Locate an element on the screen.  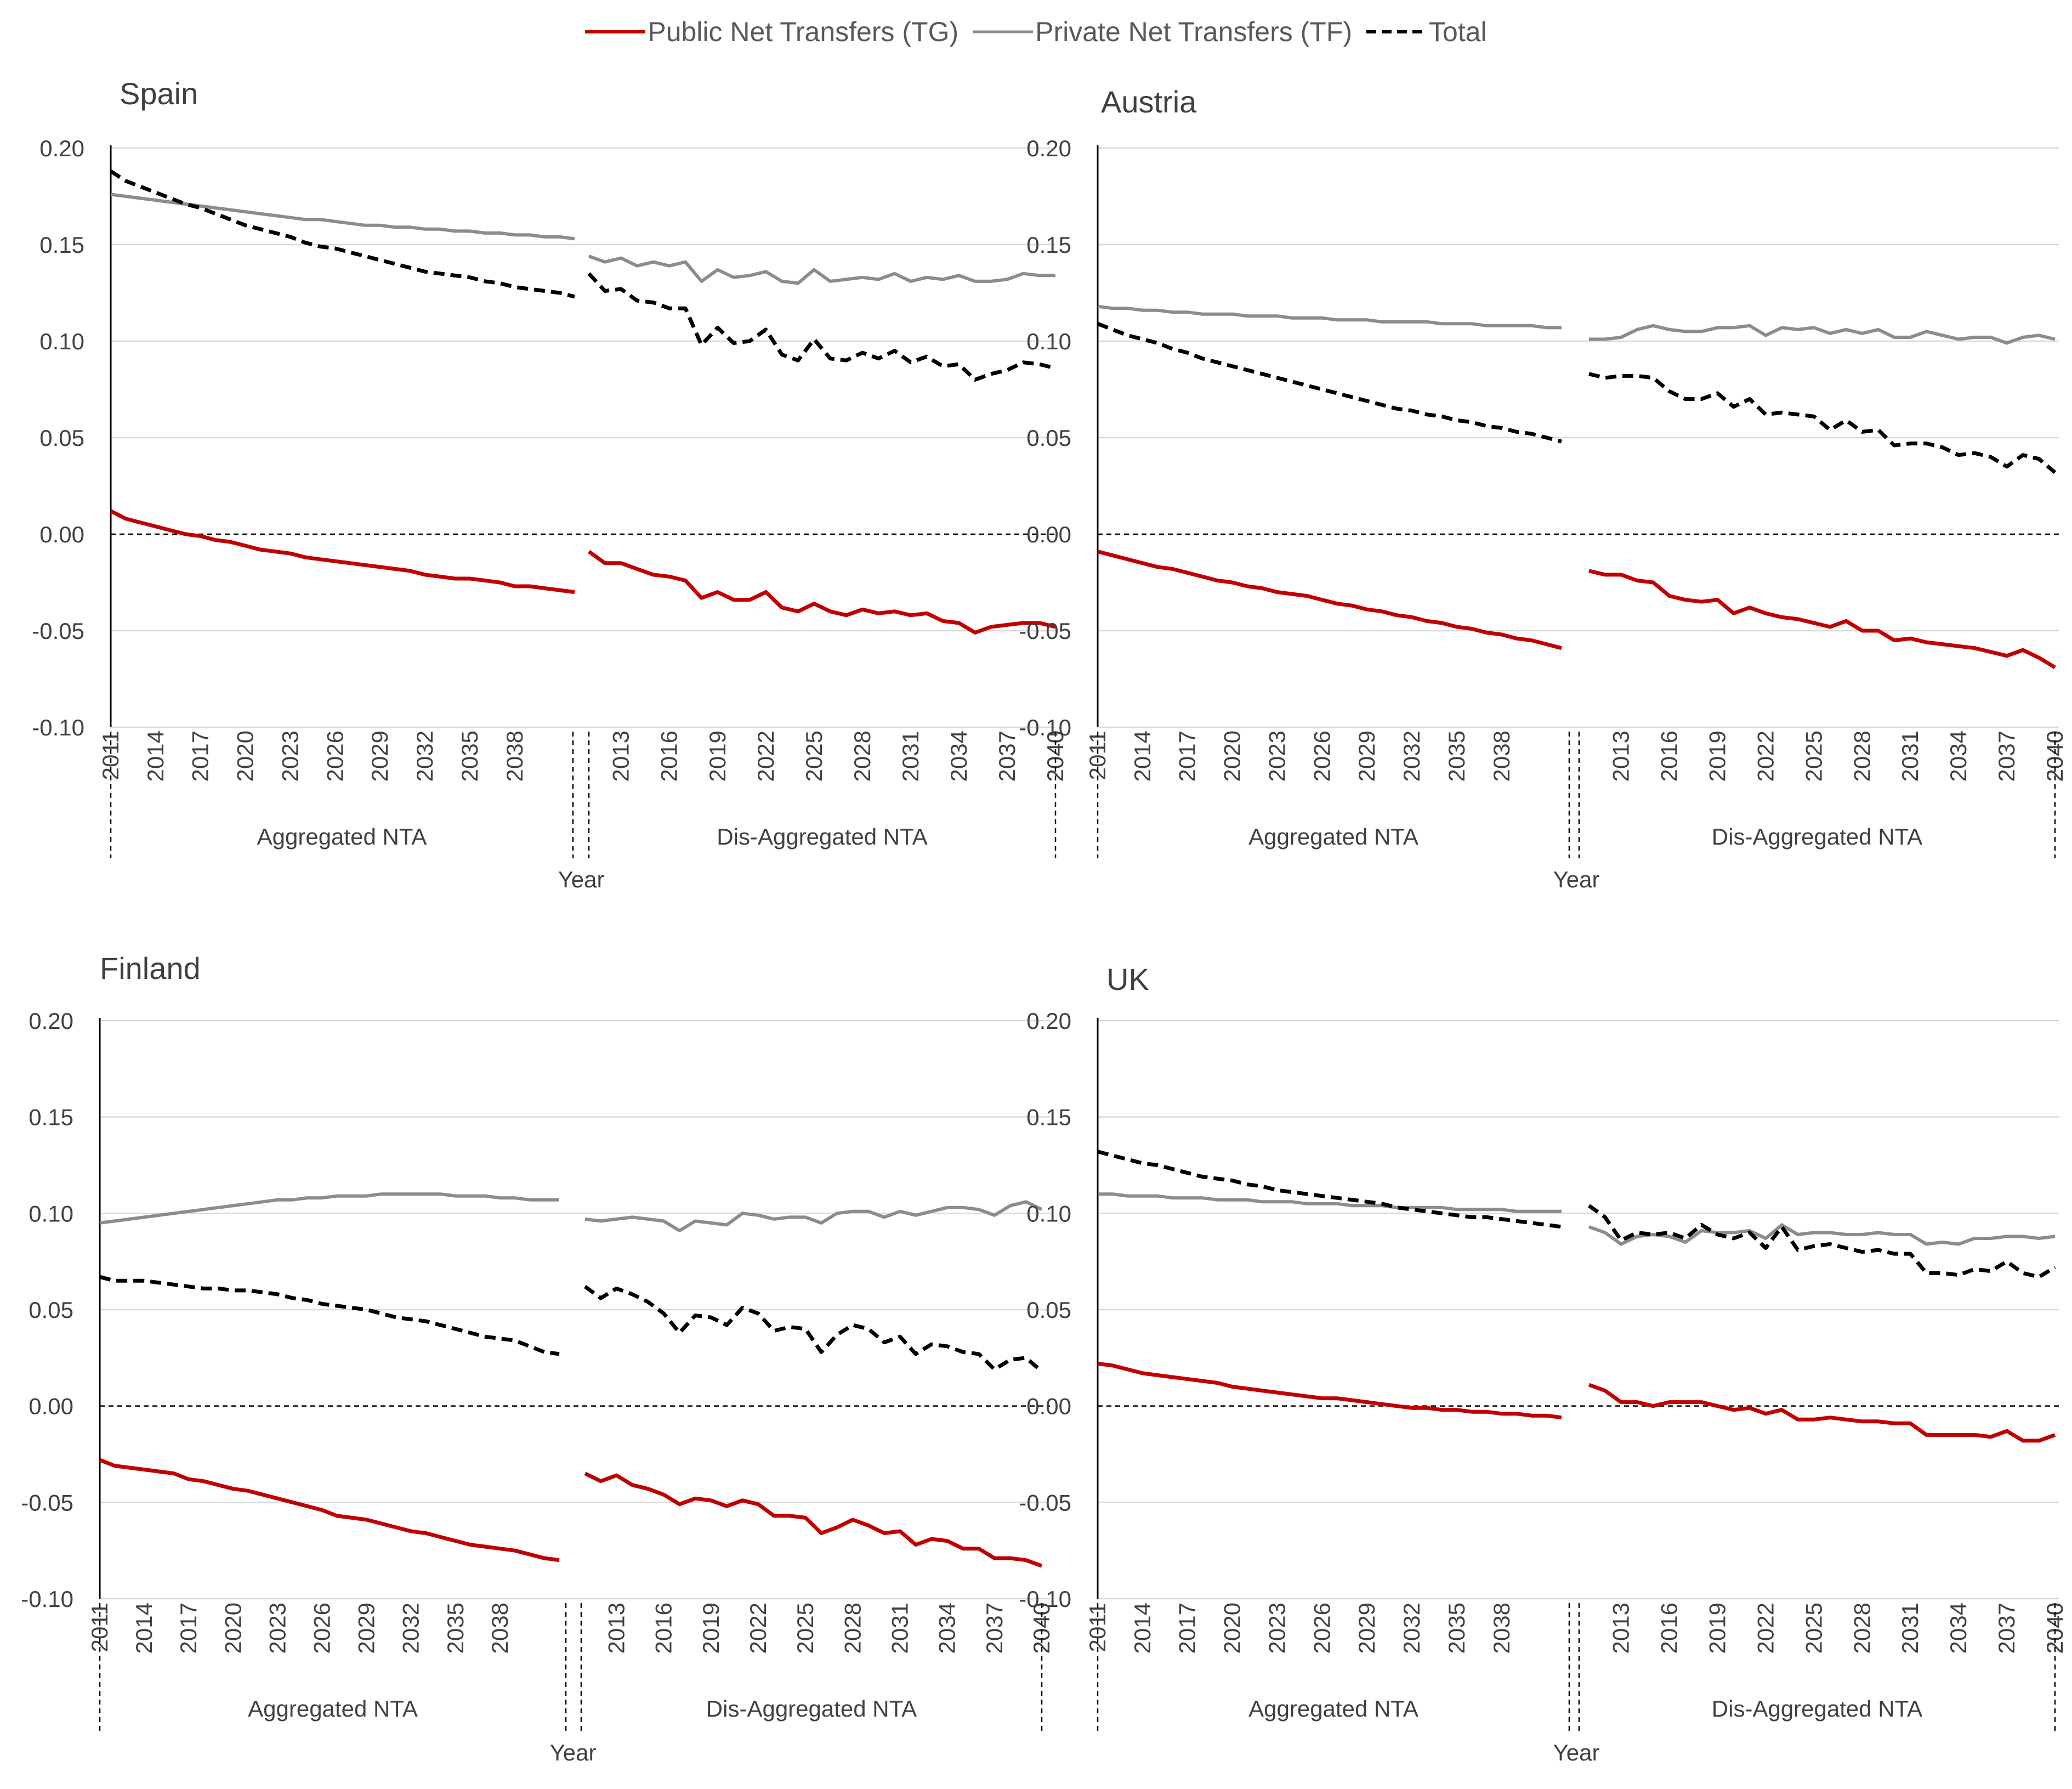
y-tick-label: -0.10 is located at coordinates (1045, 728).